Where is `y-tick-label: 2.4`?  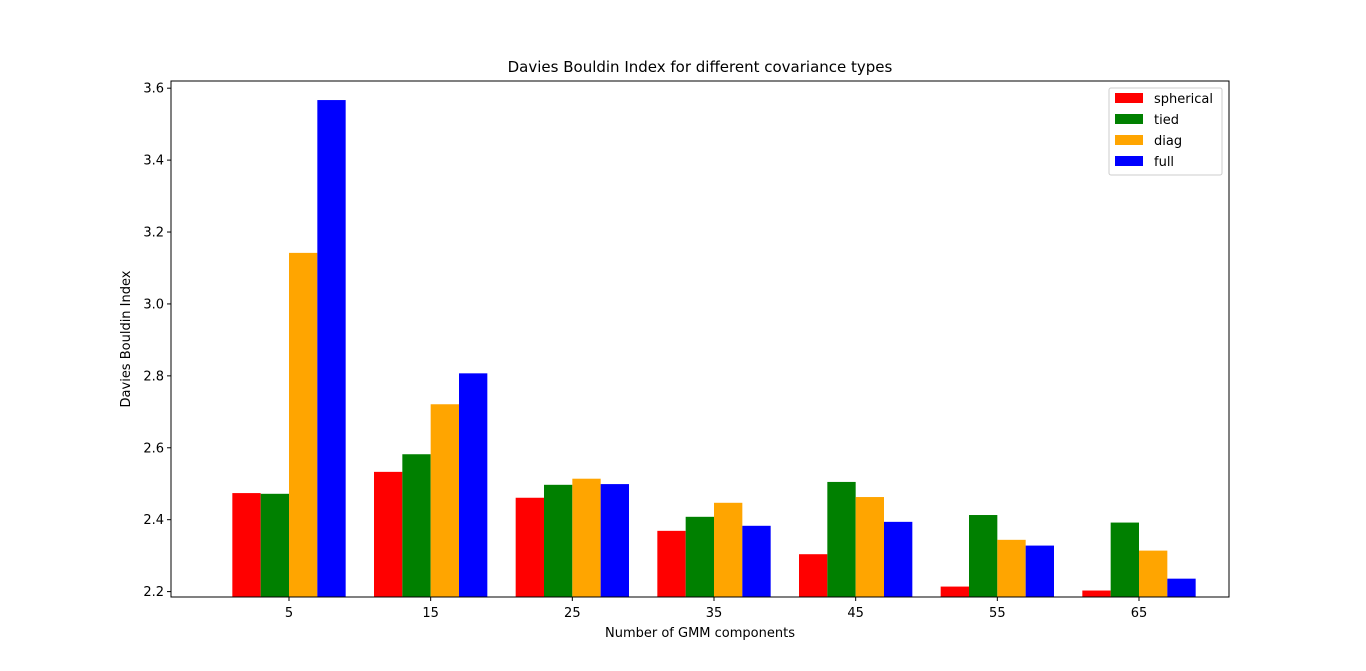
y-tick-label: 2.4 is located at coordinates (153, 520).